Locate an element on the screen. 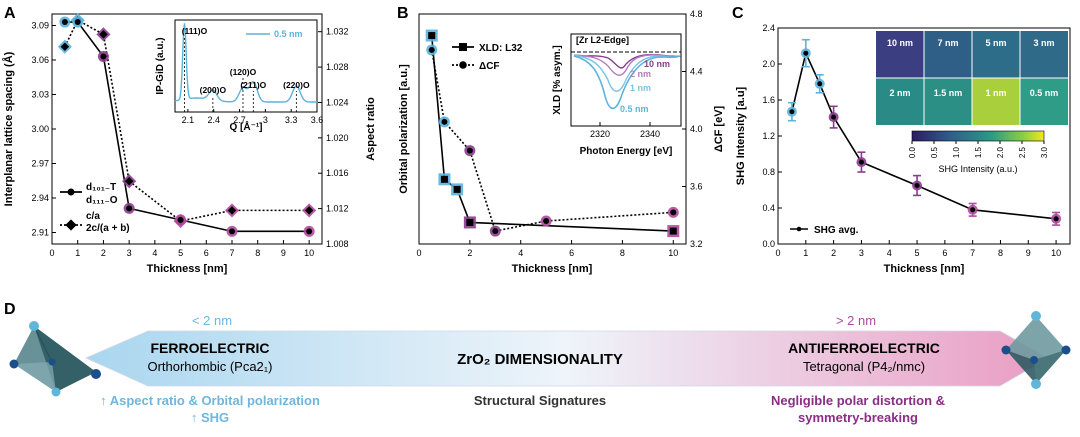 This screenshot has height=437, width=1080. inset-a-legend: 0.5 nm is located at coordinates (288, 34).